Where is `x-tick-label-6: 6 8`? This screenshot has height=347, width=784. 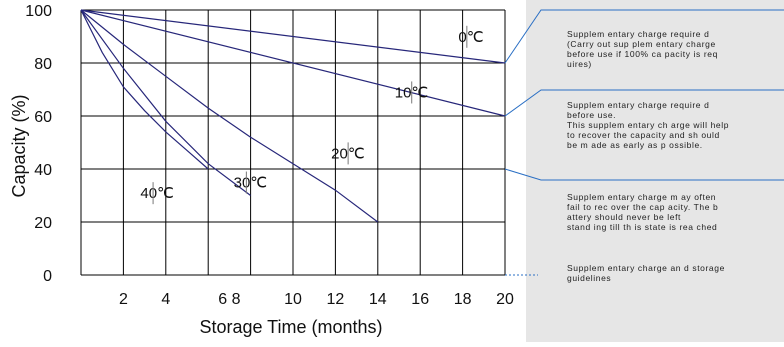 x-tick-label-6: 6 8 is located at coordinates (229, 299).